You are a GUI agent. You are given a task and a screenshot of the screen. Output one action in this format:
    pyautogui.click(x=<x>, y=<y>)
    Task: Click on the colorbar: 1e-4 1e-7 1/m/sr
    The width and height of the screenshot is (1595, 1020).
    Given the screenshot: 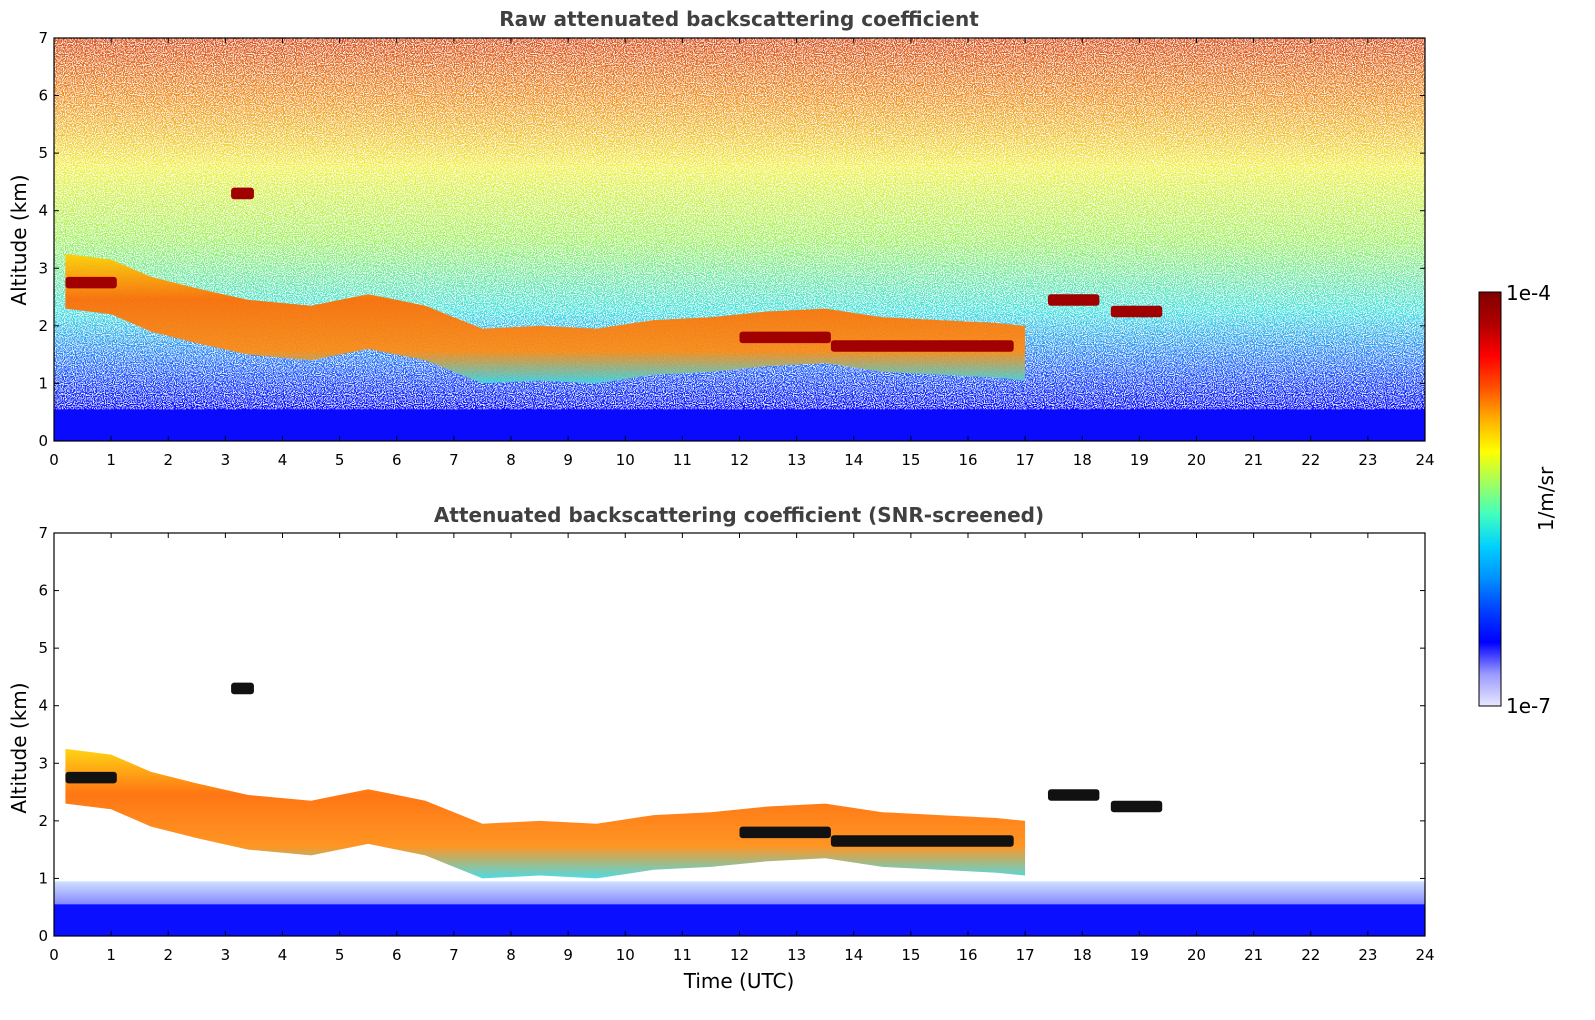 What is the action you would take?
    pyautogui.click(x=1518, y=499)
    